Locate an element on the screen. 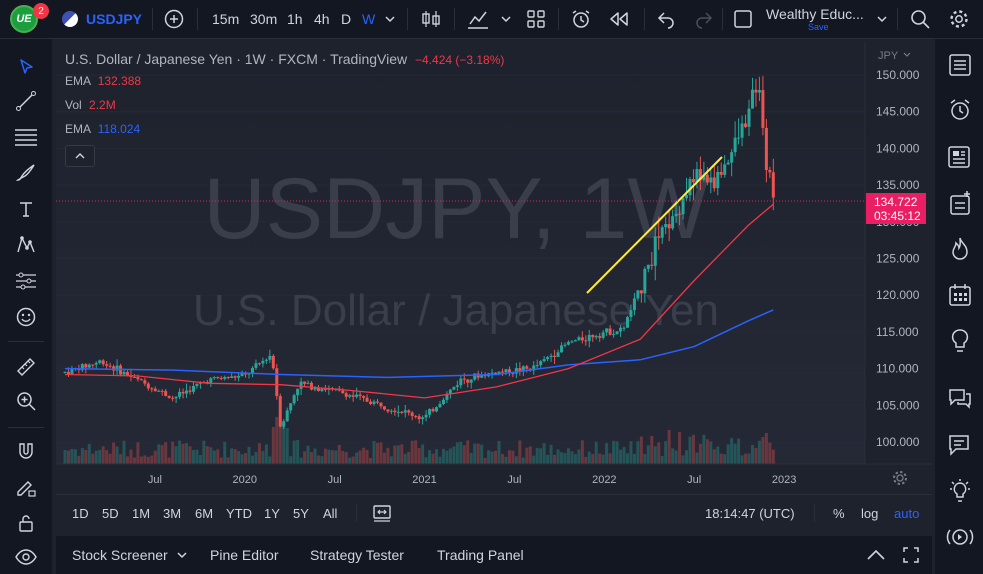 Image resolution: width=983 pixels, height=574 pixels. interval-1h: 1h is located at coordinates (295, 19).